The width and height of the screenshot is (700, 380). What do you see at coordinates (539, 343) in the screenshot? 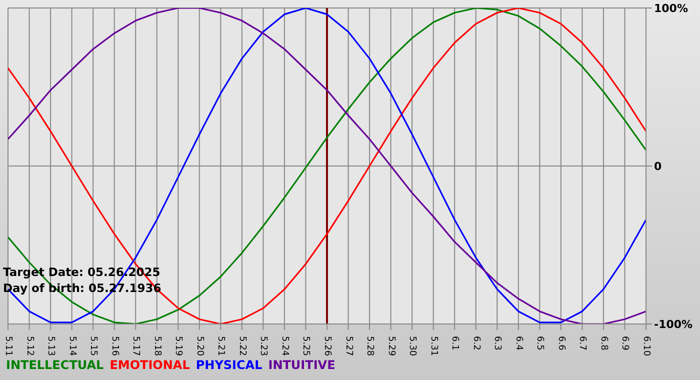
I see `x-tick-label: 6.5` at bounding box center [539, 343].